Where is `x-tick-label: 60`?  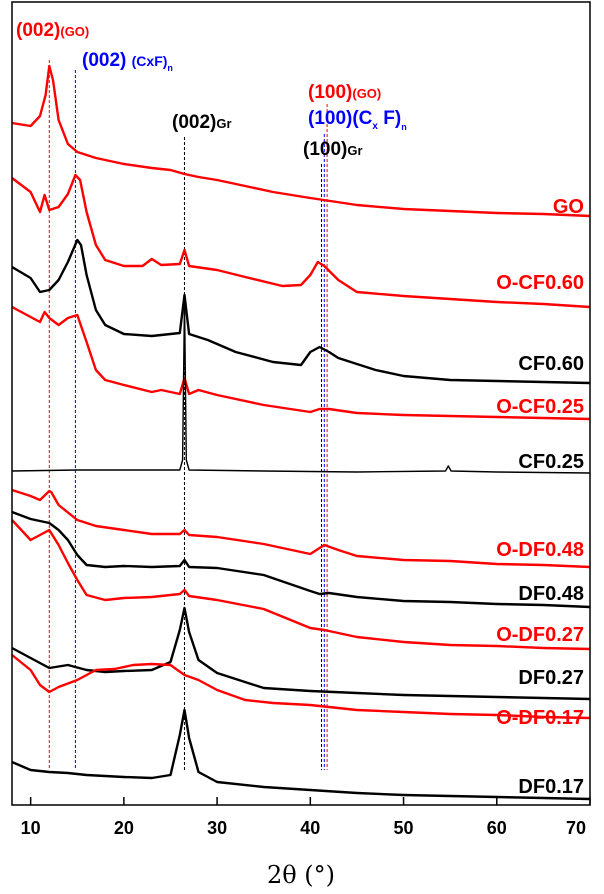
x-tick-label: 60 is located at coordinates (497, 828).